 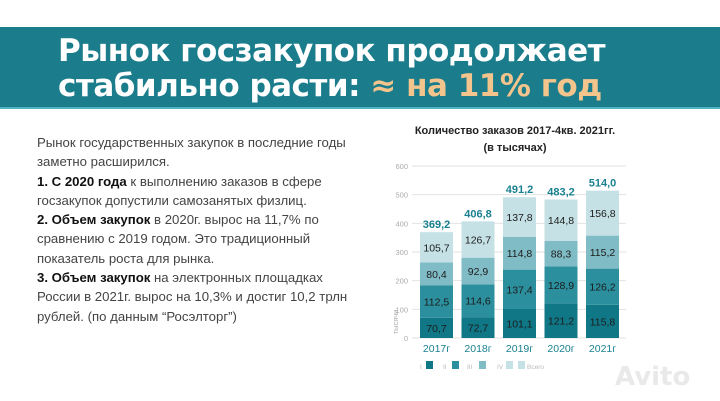 What do you see at coordinates (515, 148) in the screenshot?
I see `chart-subtitle: (в тысячах)` at bounding box center [515, 148].